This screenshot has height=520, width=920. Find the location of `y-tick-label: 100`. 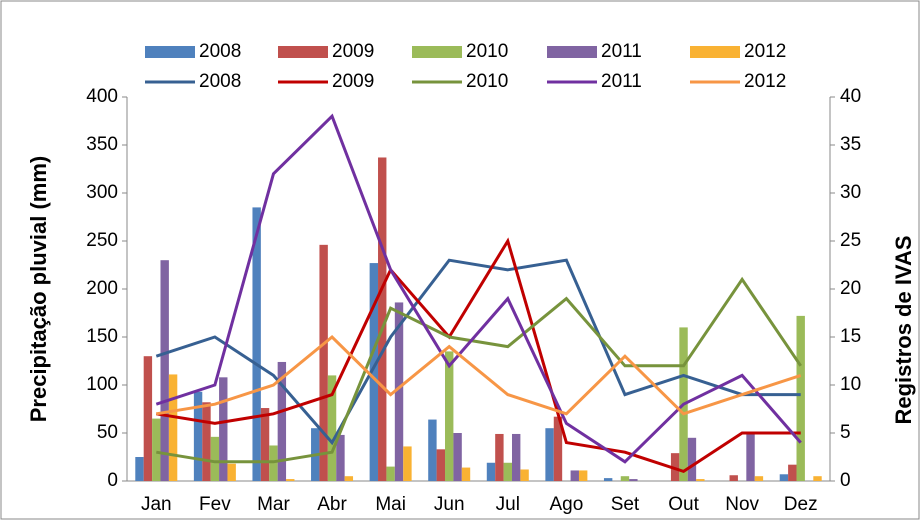

y-tick-label: 100 is located at coordinates (102, 384).